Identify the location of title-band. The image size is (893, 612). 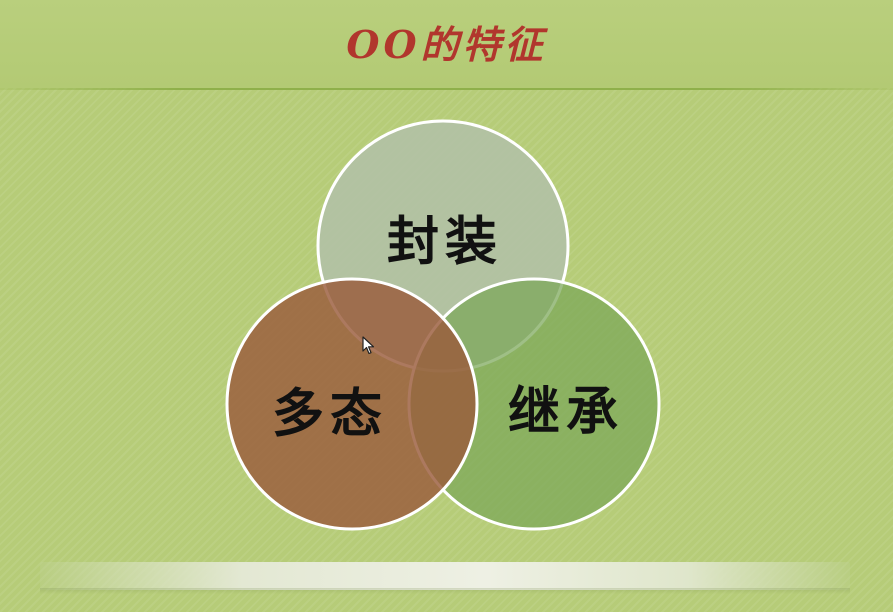
(446, 44).